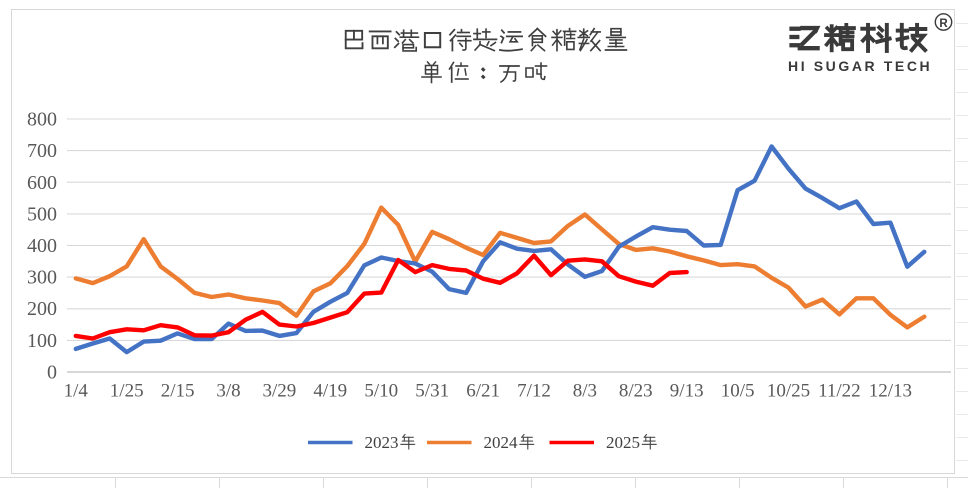 This screenshot has width=968, height=493. I want to click on svg-text: R, so click(943, 24).